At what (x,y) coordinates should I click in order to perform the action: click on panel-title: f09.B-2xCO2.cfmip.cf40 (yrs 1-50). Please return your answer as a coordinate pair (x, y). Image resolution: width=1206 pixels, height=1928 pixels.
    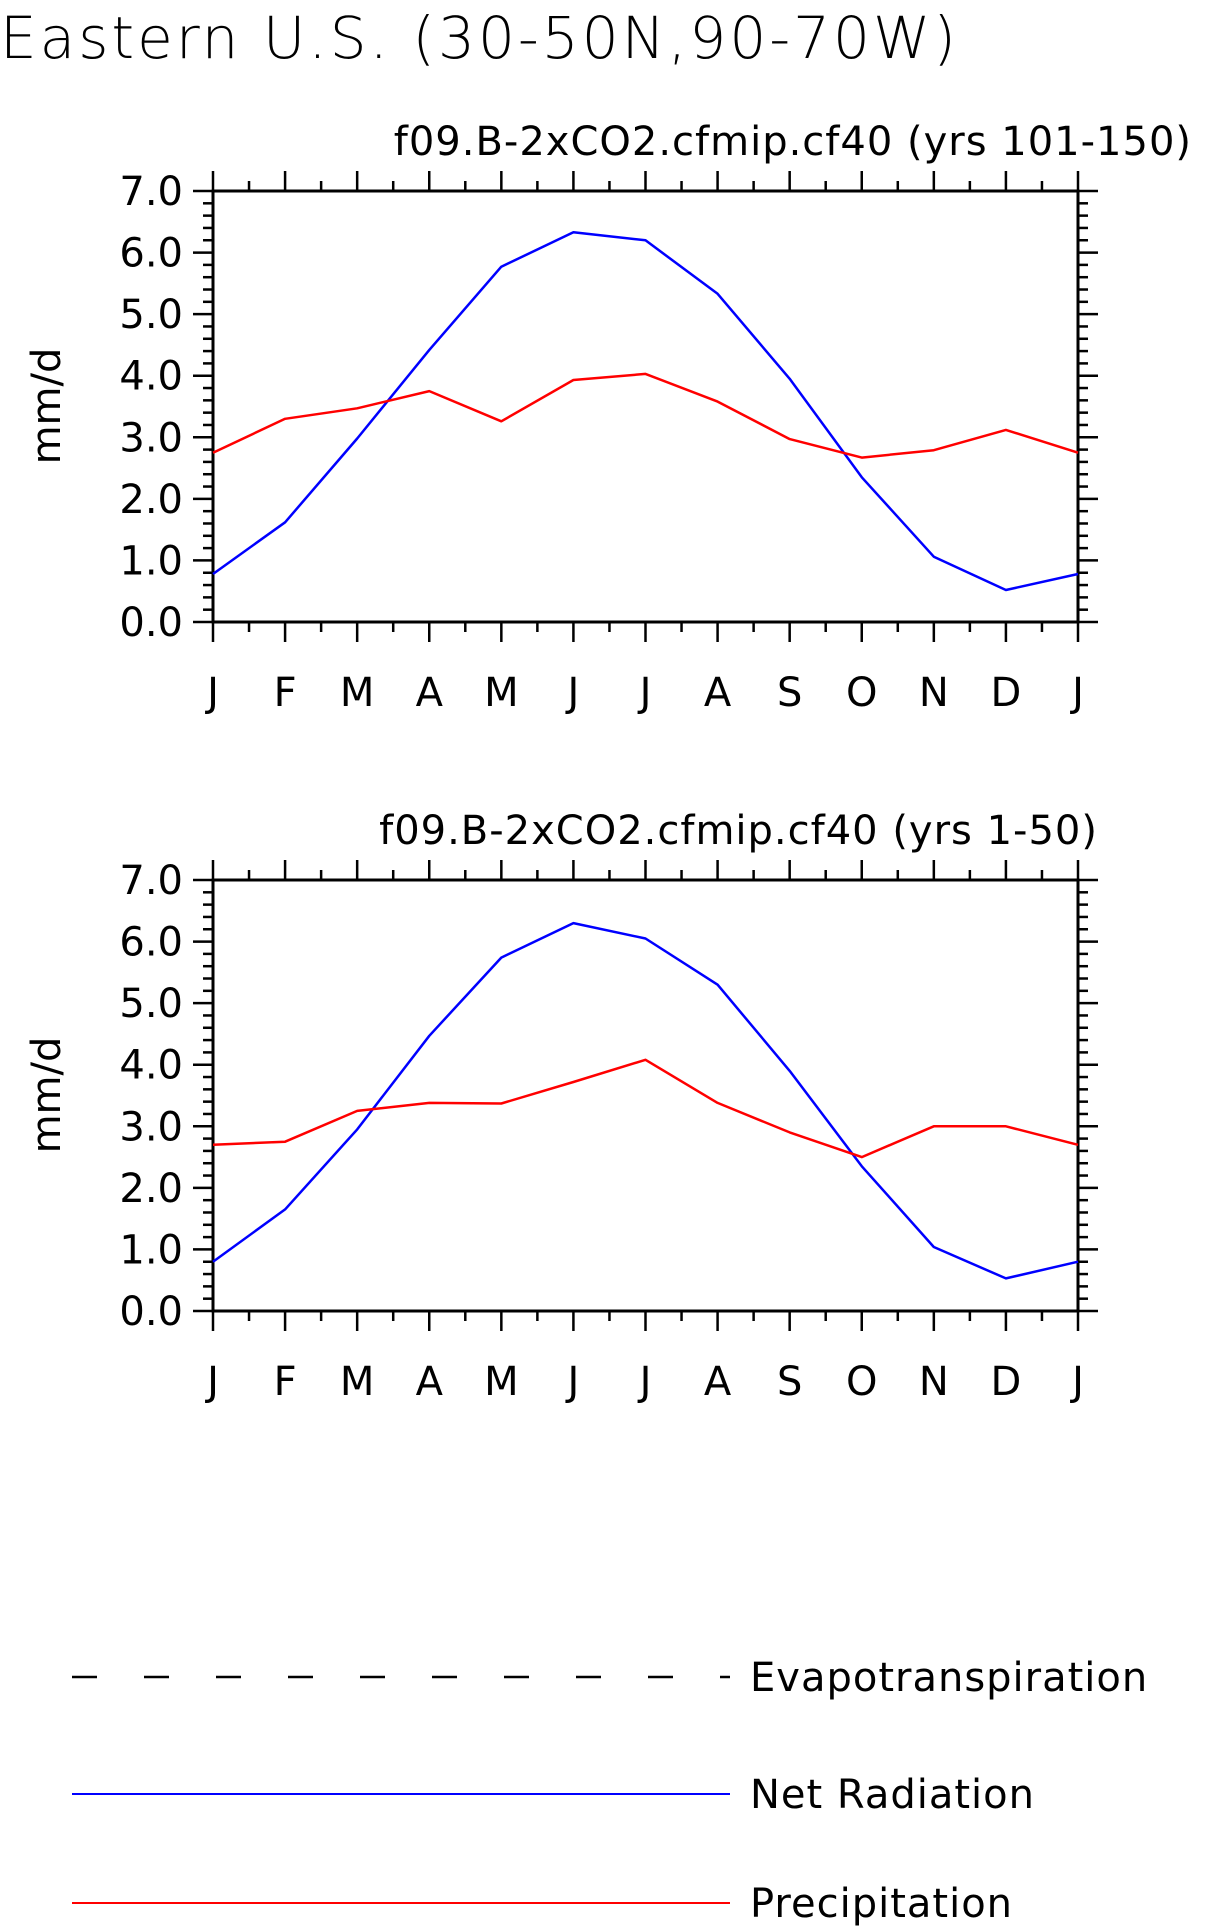
    Looking at the image, I should click on (738, 831).